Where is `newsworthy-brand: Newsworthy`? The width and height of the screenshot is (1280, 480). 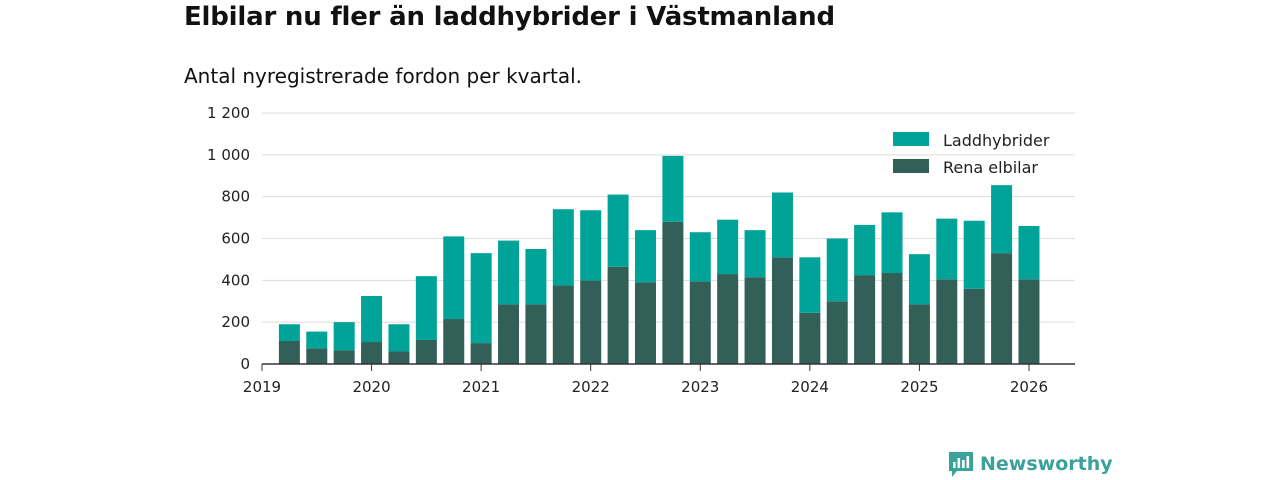 newsworthy-brand: Newsworthy is located at coordinates (1030, 464).